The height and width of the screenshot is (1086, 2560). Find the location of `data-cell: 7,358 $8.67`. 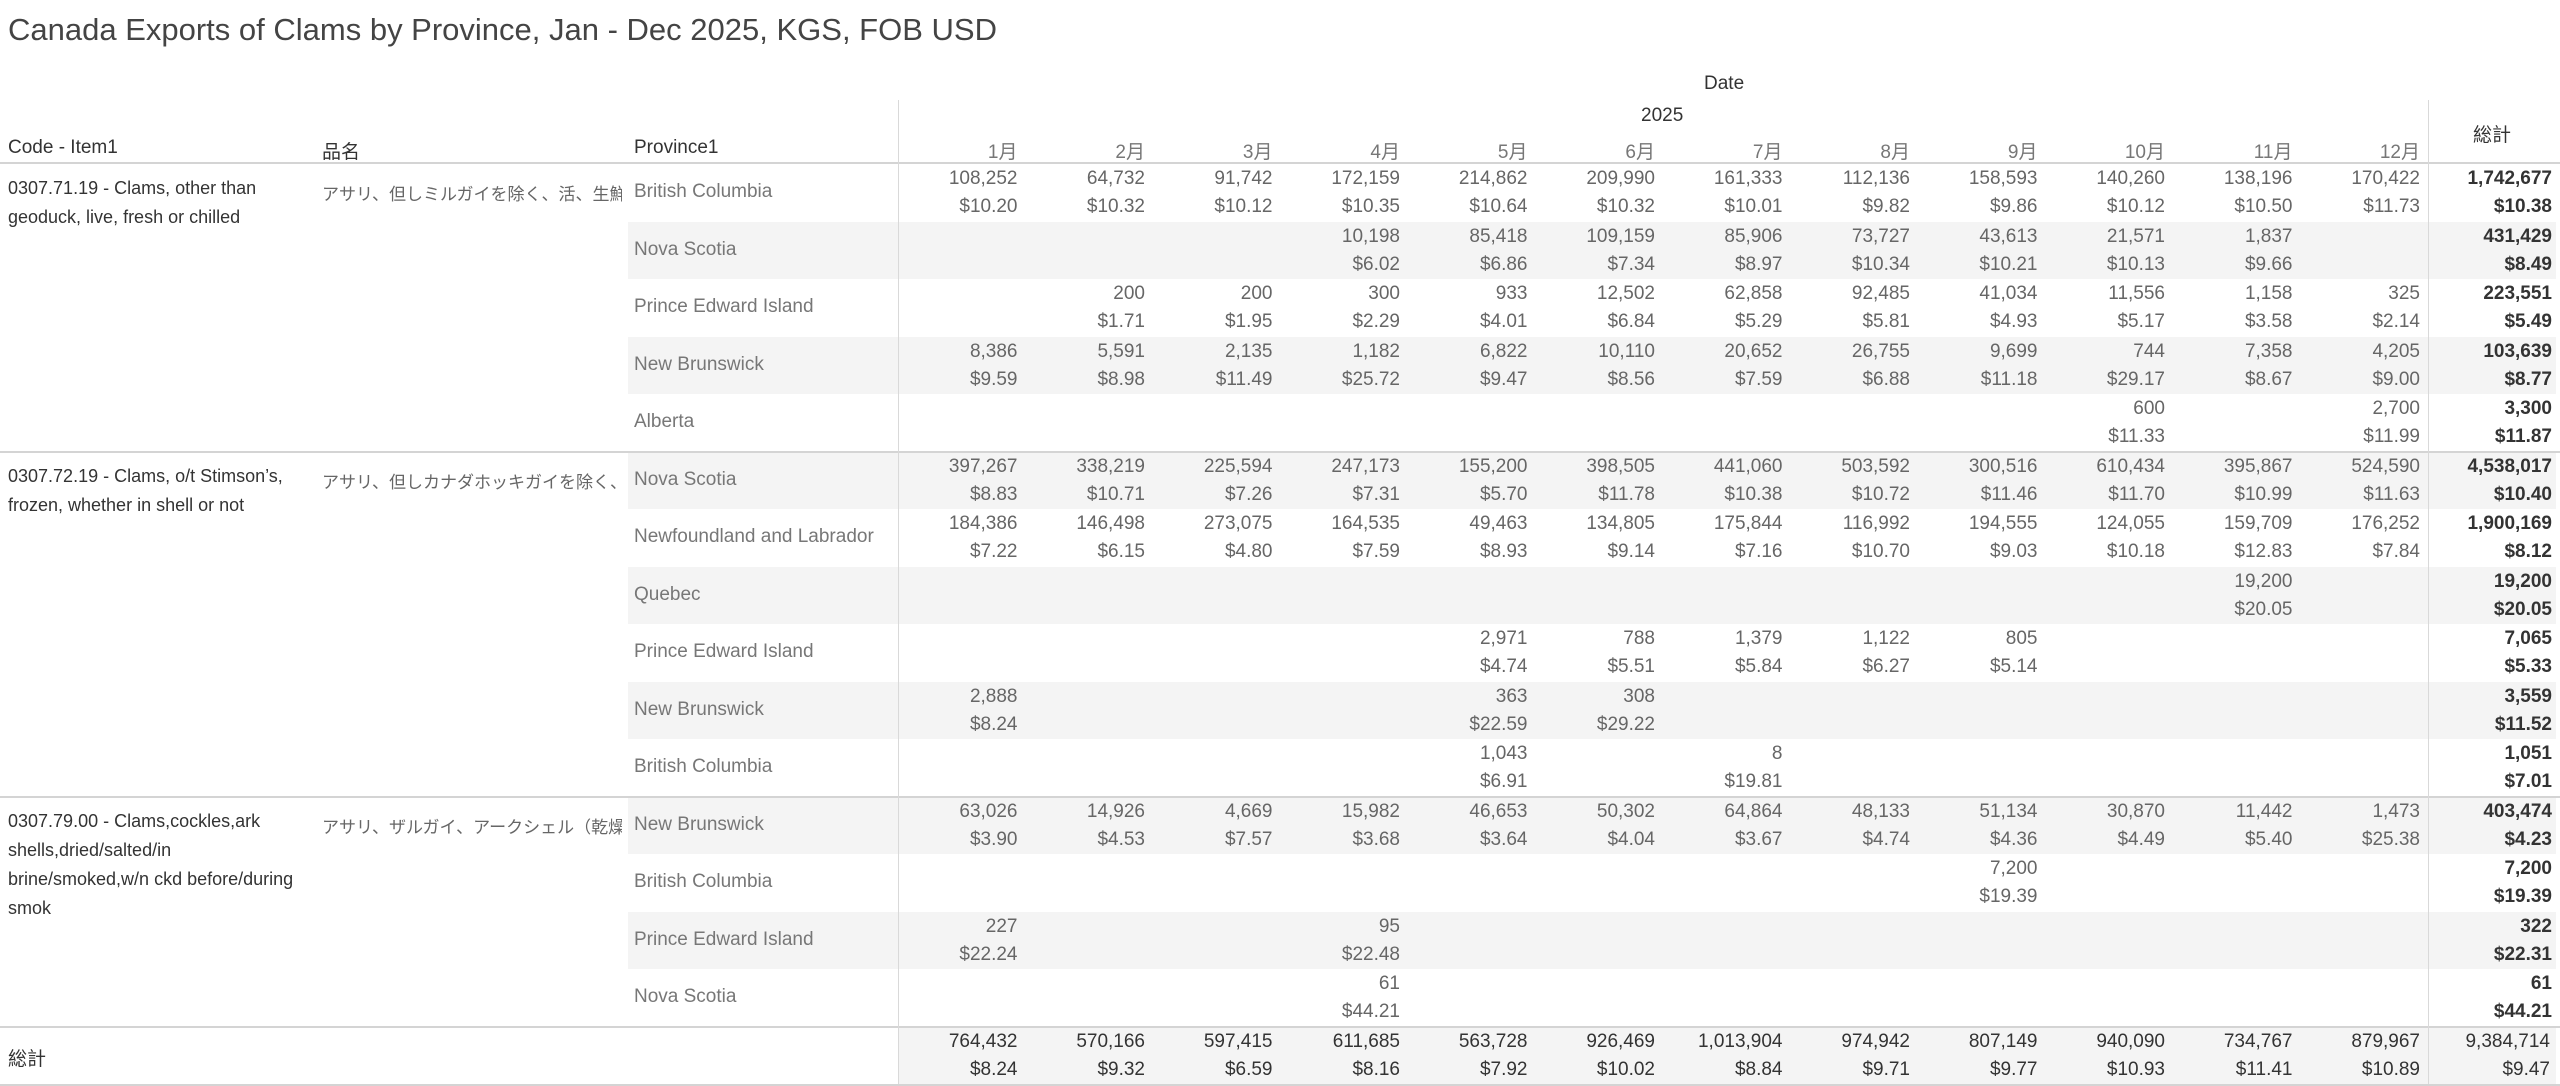

data-cell: 7,358 $8.67 is located at coordinates (2233, 366).